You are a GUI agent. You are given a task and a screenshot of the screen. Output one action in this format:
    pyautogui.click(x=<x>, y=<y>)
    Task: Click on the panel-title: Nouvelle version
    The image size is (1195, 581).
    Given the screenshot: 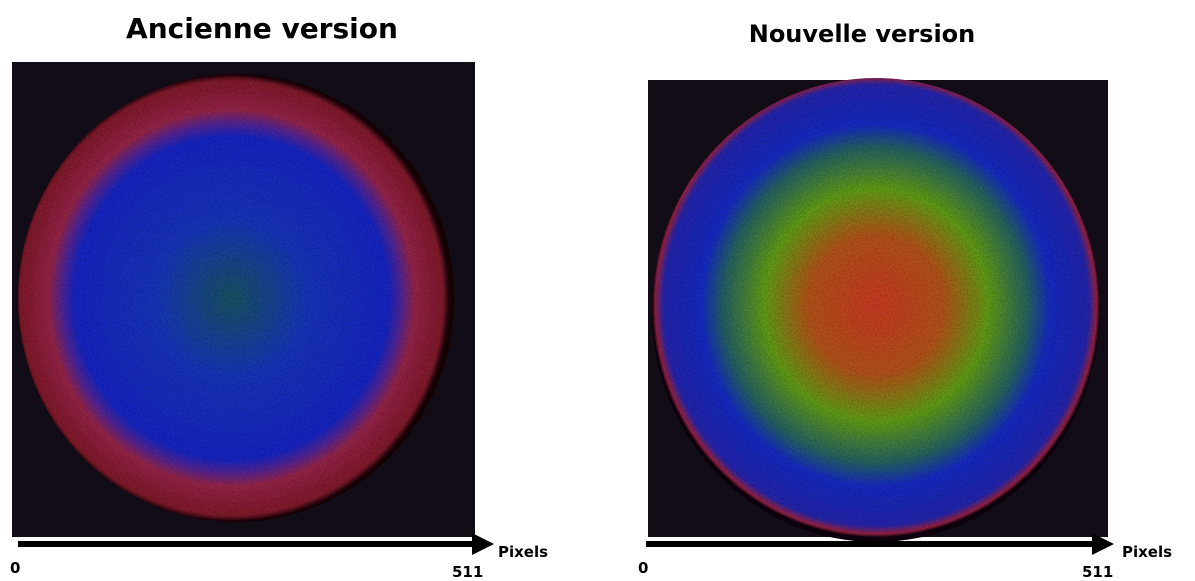 What is the action you would take?
    pyautogui.click(x=862, y=34)
    